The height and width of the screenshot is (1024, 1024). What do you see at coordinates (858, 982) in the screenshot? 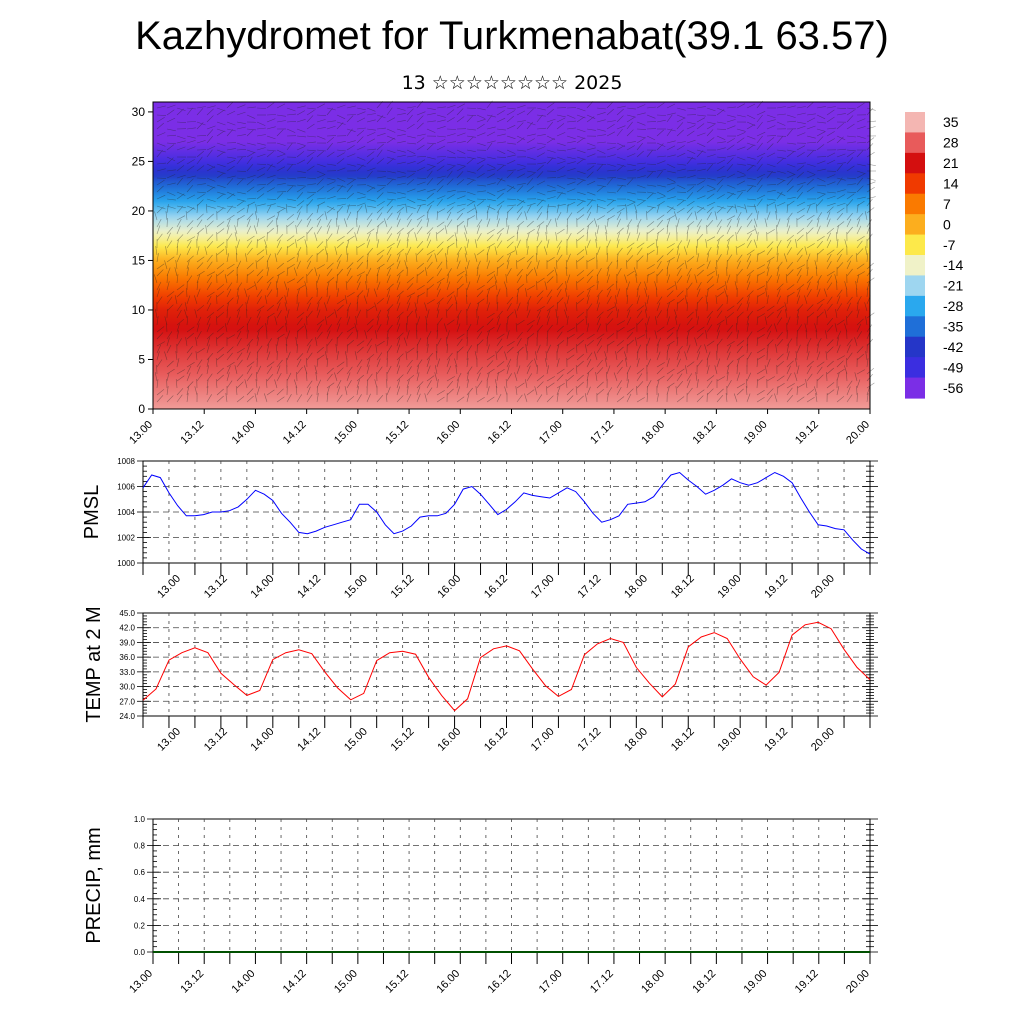
I see `x-tick-label: 20.00` at bounding box center [858, 982].